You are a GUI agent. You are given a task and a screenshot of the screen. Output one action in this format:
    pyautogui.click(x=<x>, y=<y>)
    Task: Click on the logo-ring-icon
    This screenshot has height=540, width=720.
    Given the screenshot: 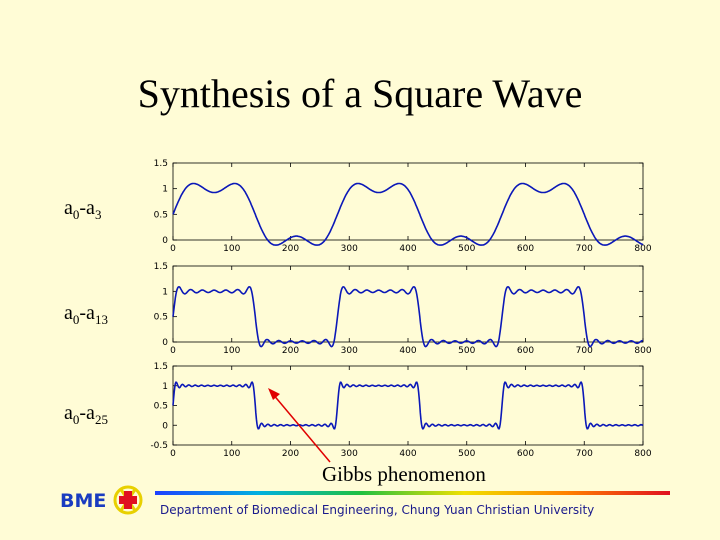 What is the action you would take?
    pyautogui.click(x=128, y=500)
    